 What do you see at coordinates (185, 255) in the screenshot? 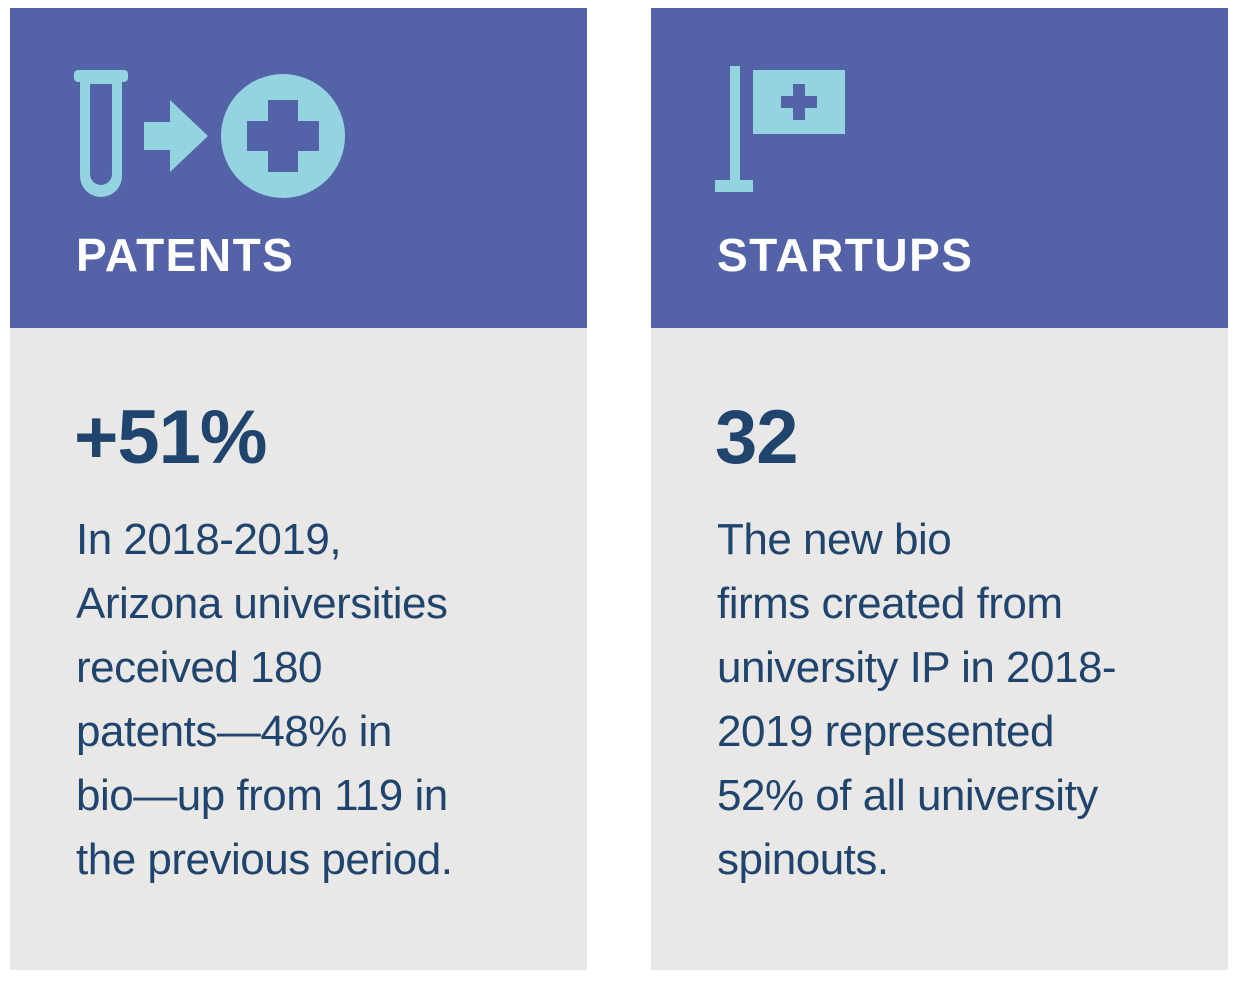
I see `patents-title: PATENTS` at bounding box center [185, 255].